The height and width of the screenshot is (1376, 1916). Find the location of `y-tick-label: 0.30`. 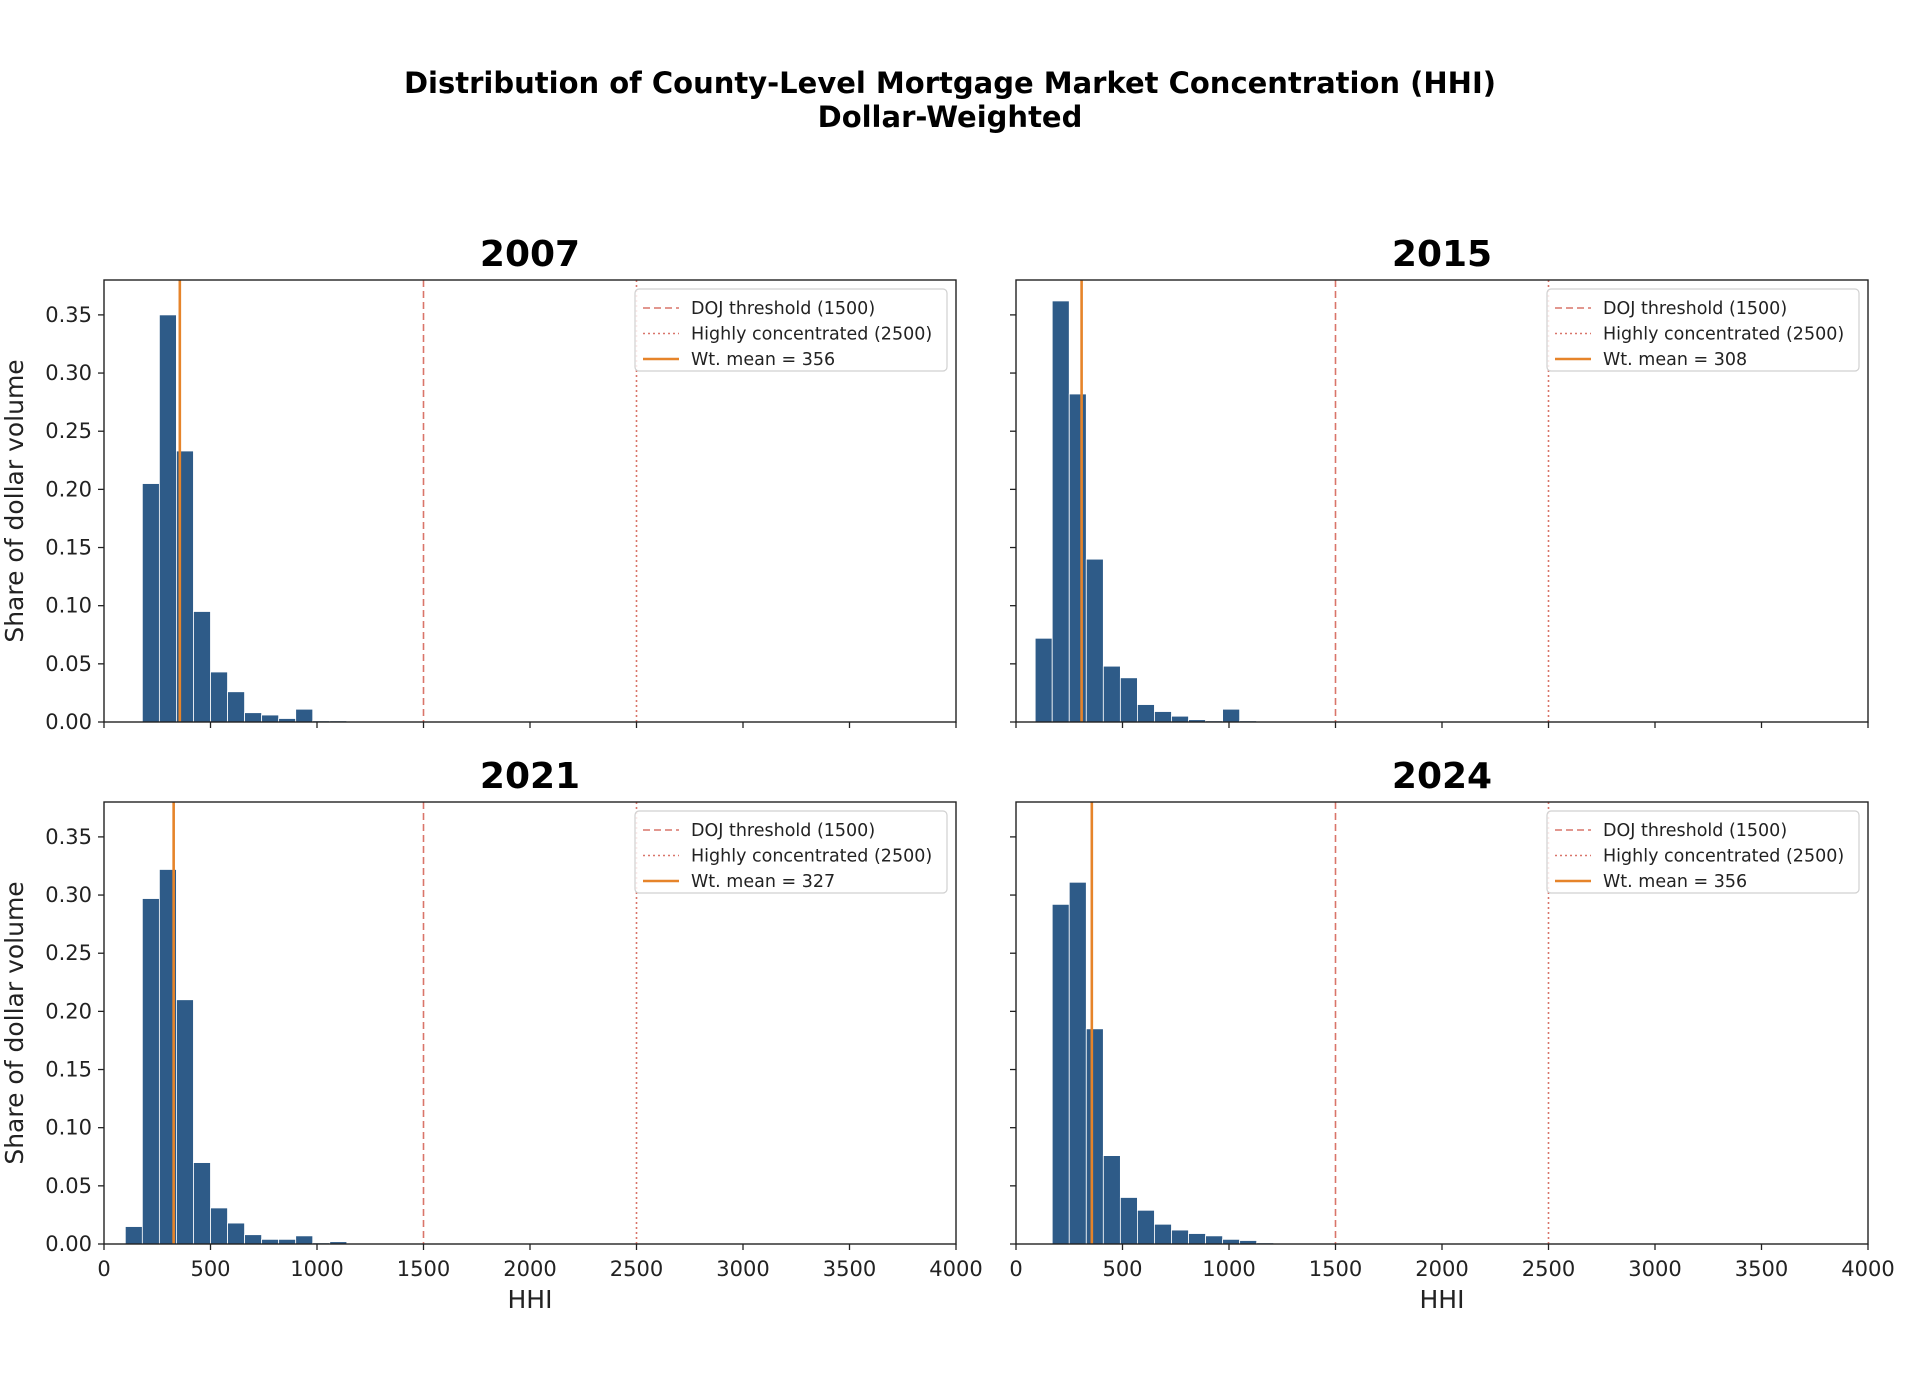

y-tick-label: 0.30 is located at coordinates (68, 373).